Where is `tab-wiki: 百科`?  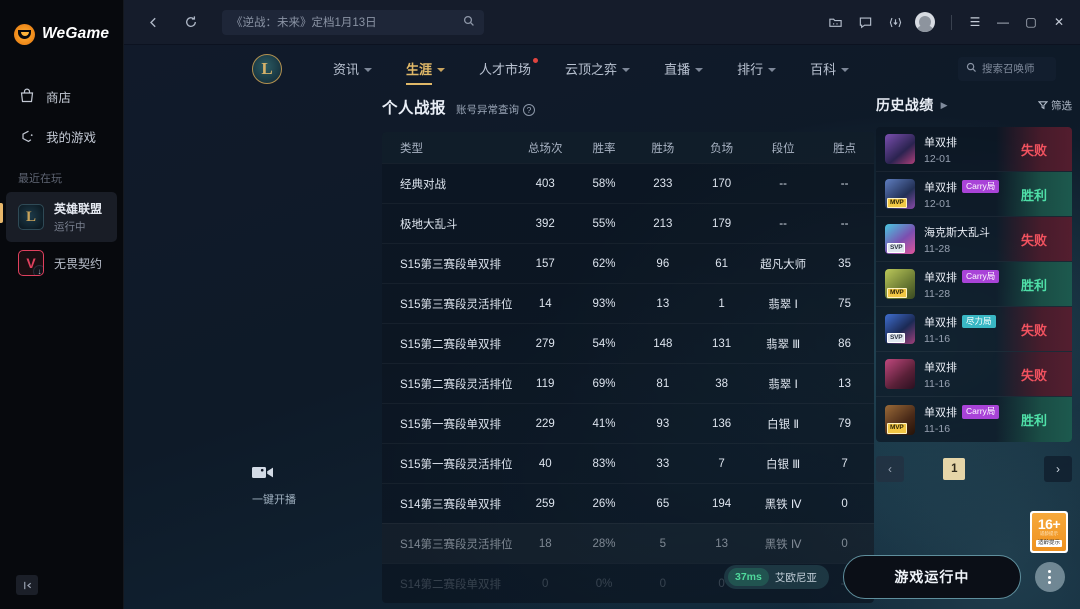
tab-wiki: 百科 is located at coordinates (829, 69).